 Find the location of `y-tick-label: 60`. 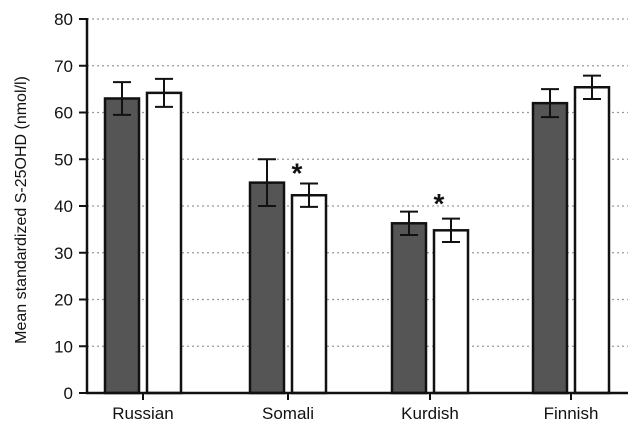

y-tick-label: 60 is located at coordinates (63, 113).